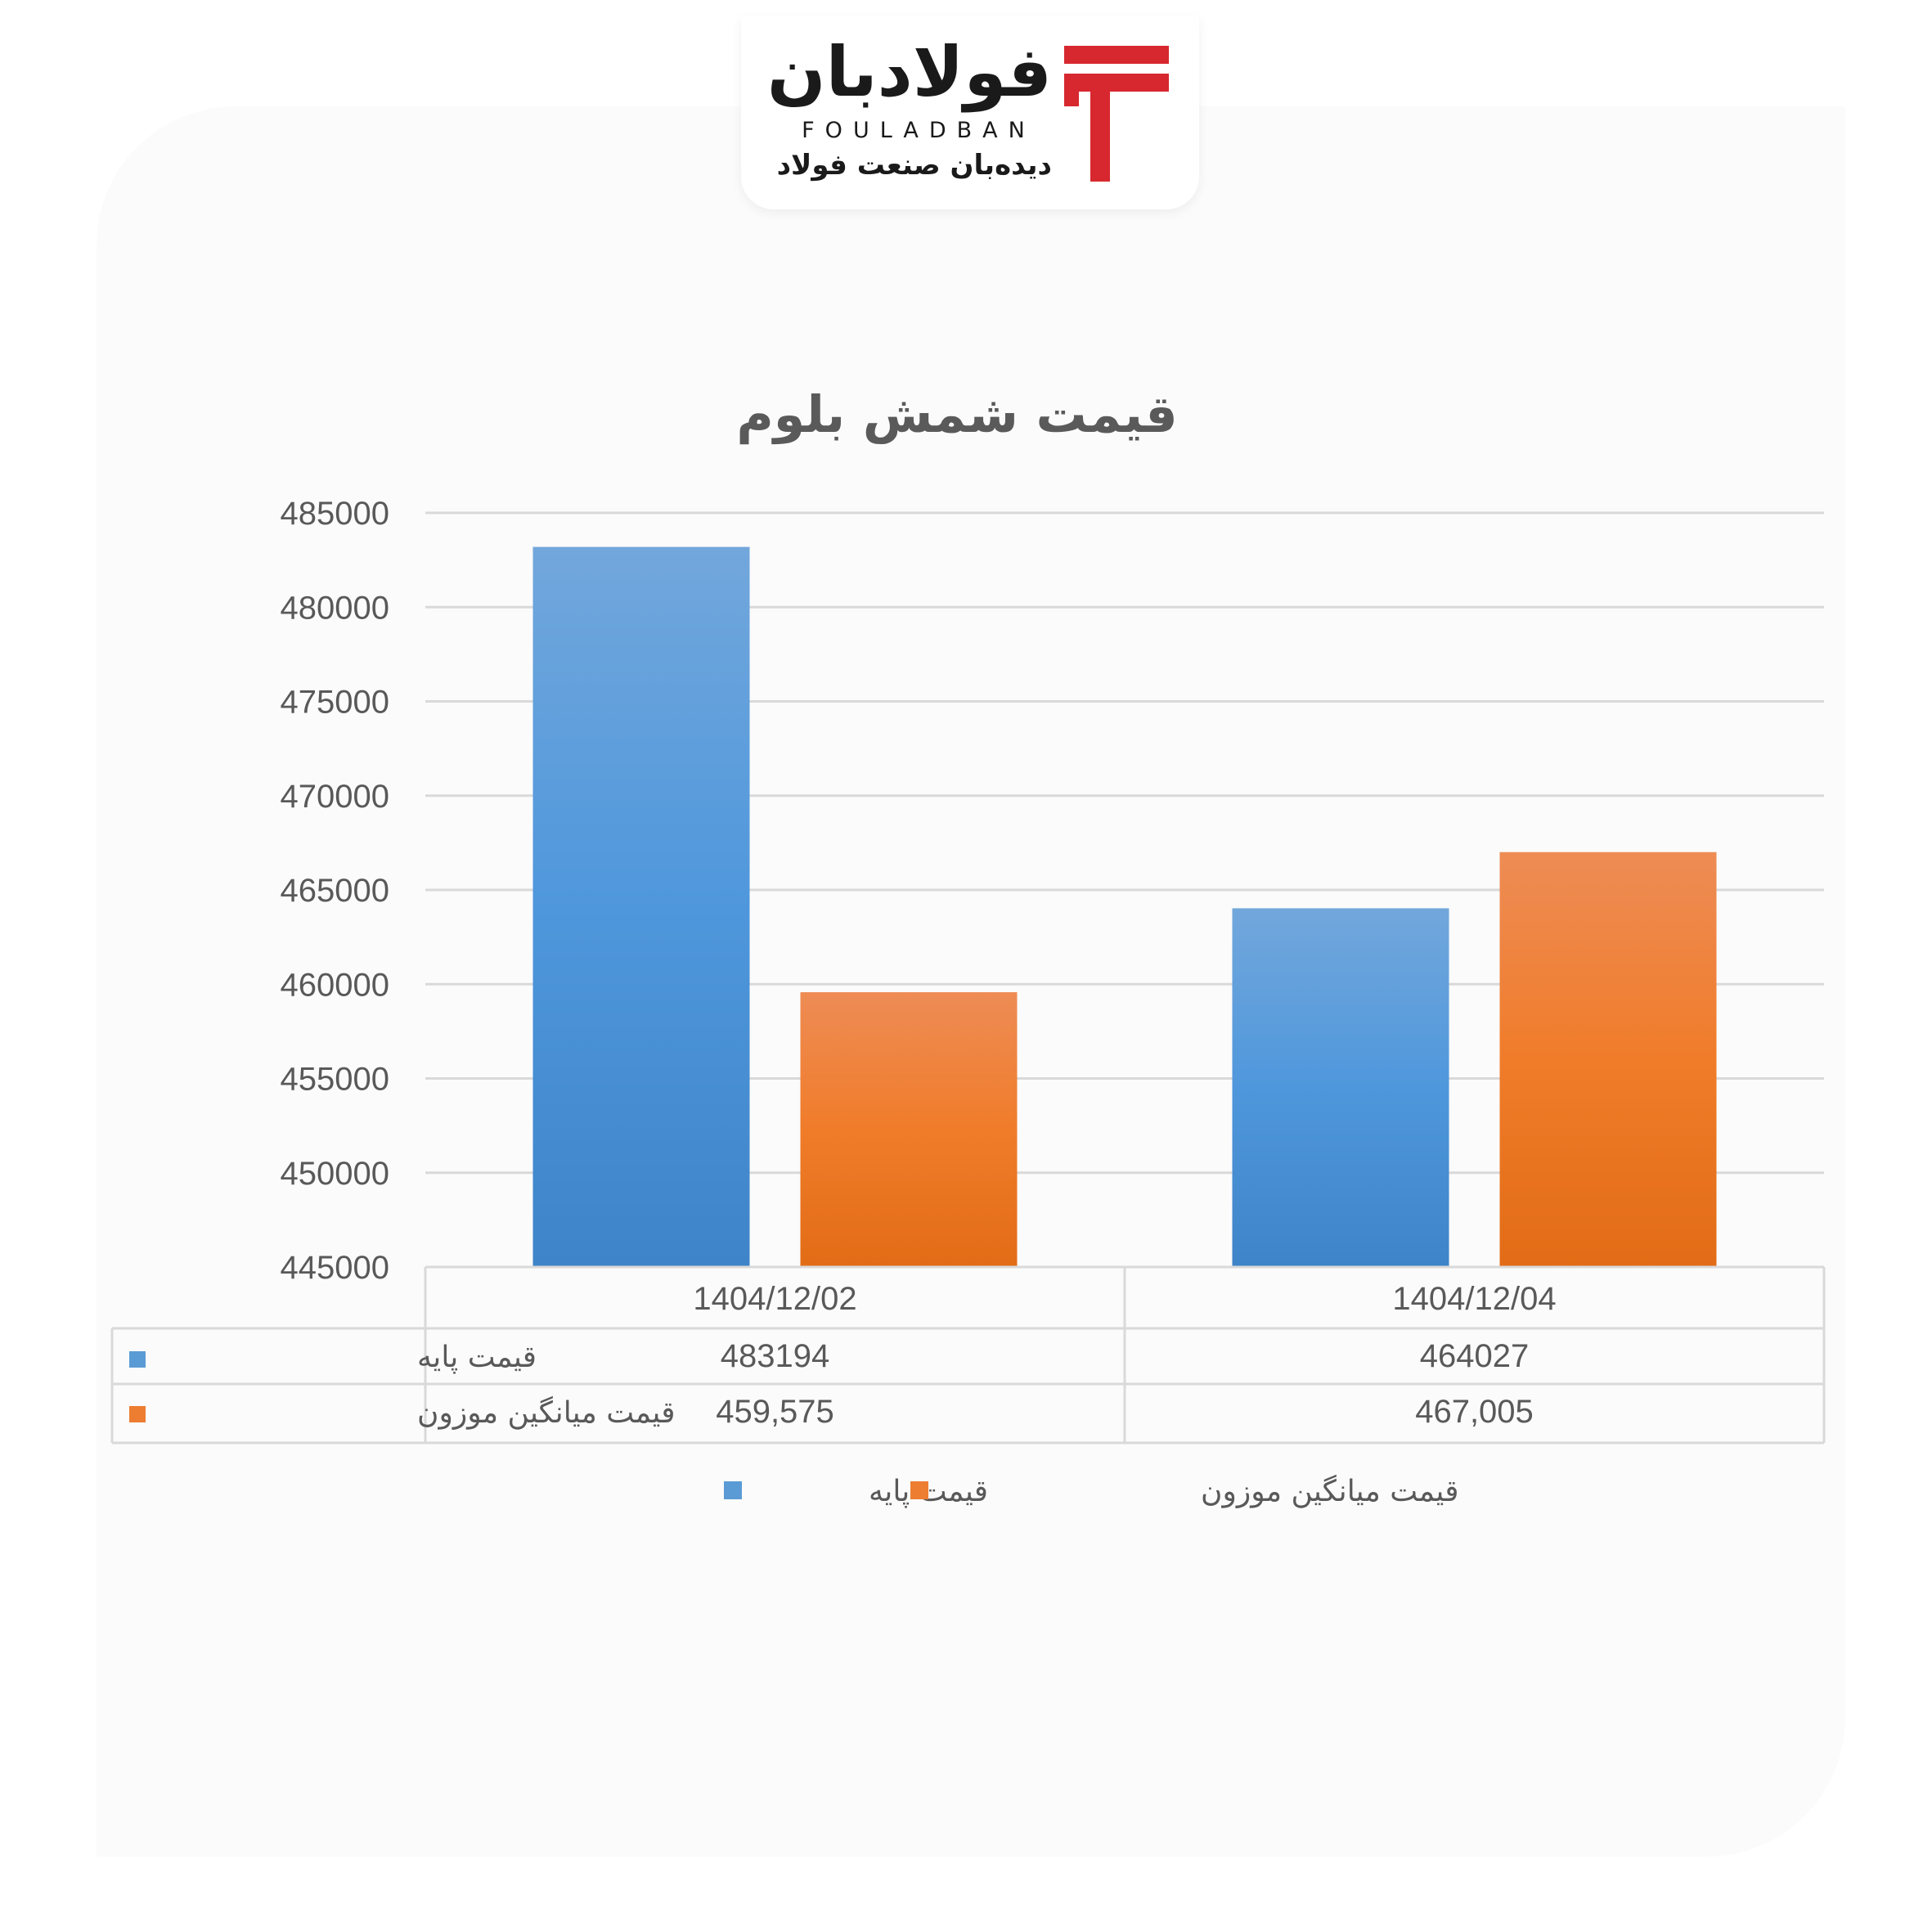 The width and height of the screenshot is (1932, 1932). I want to click on chart-title: قیمت شمش بلوم, so click(957, 415).